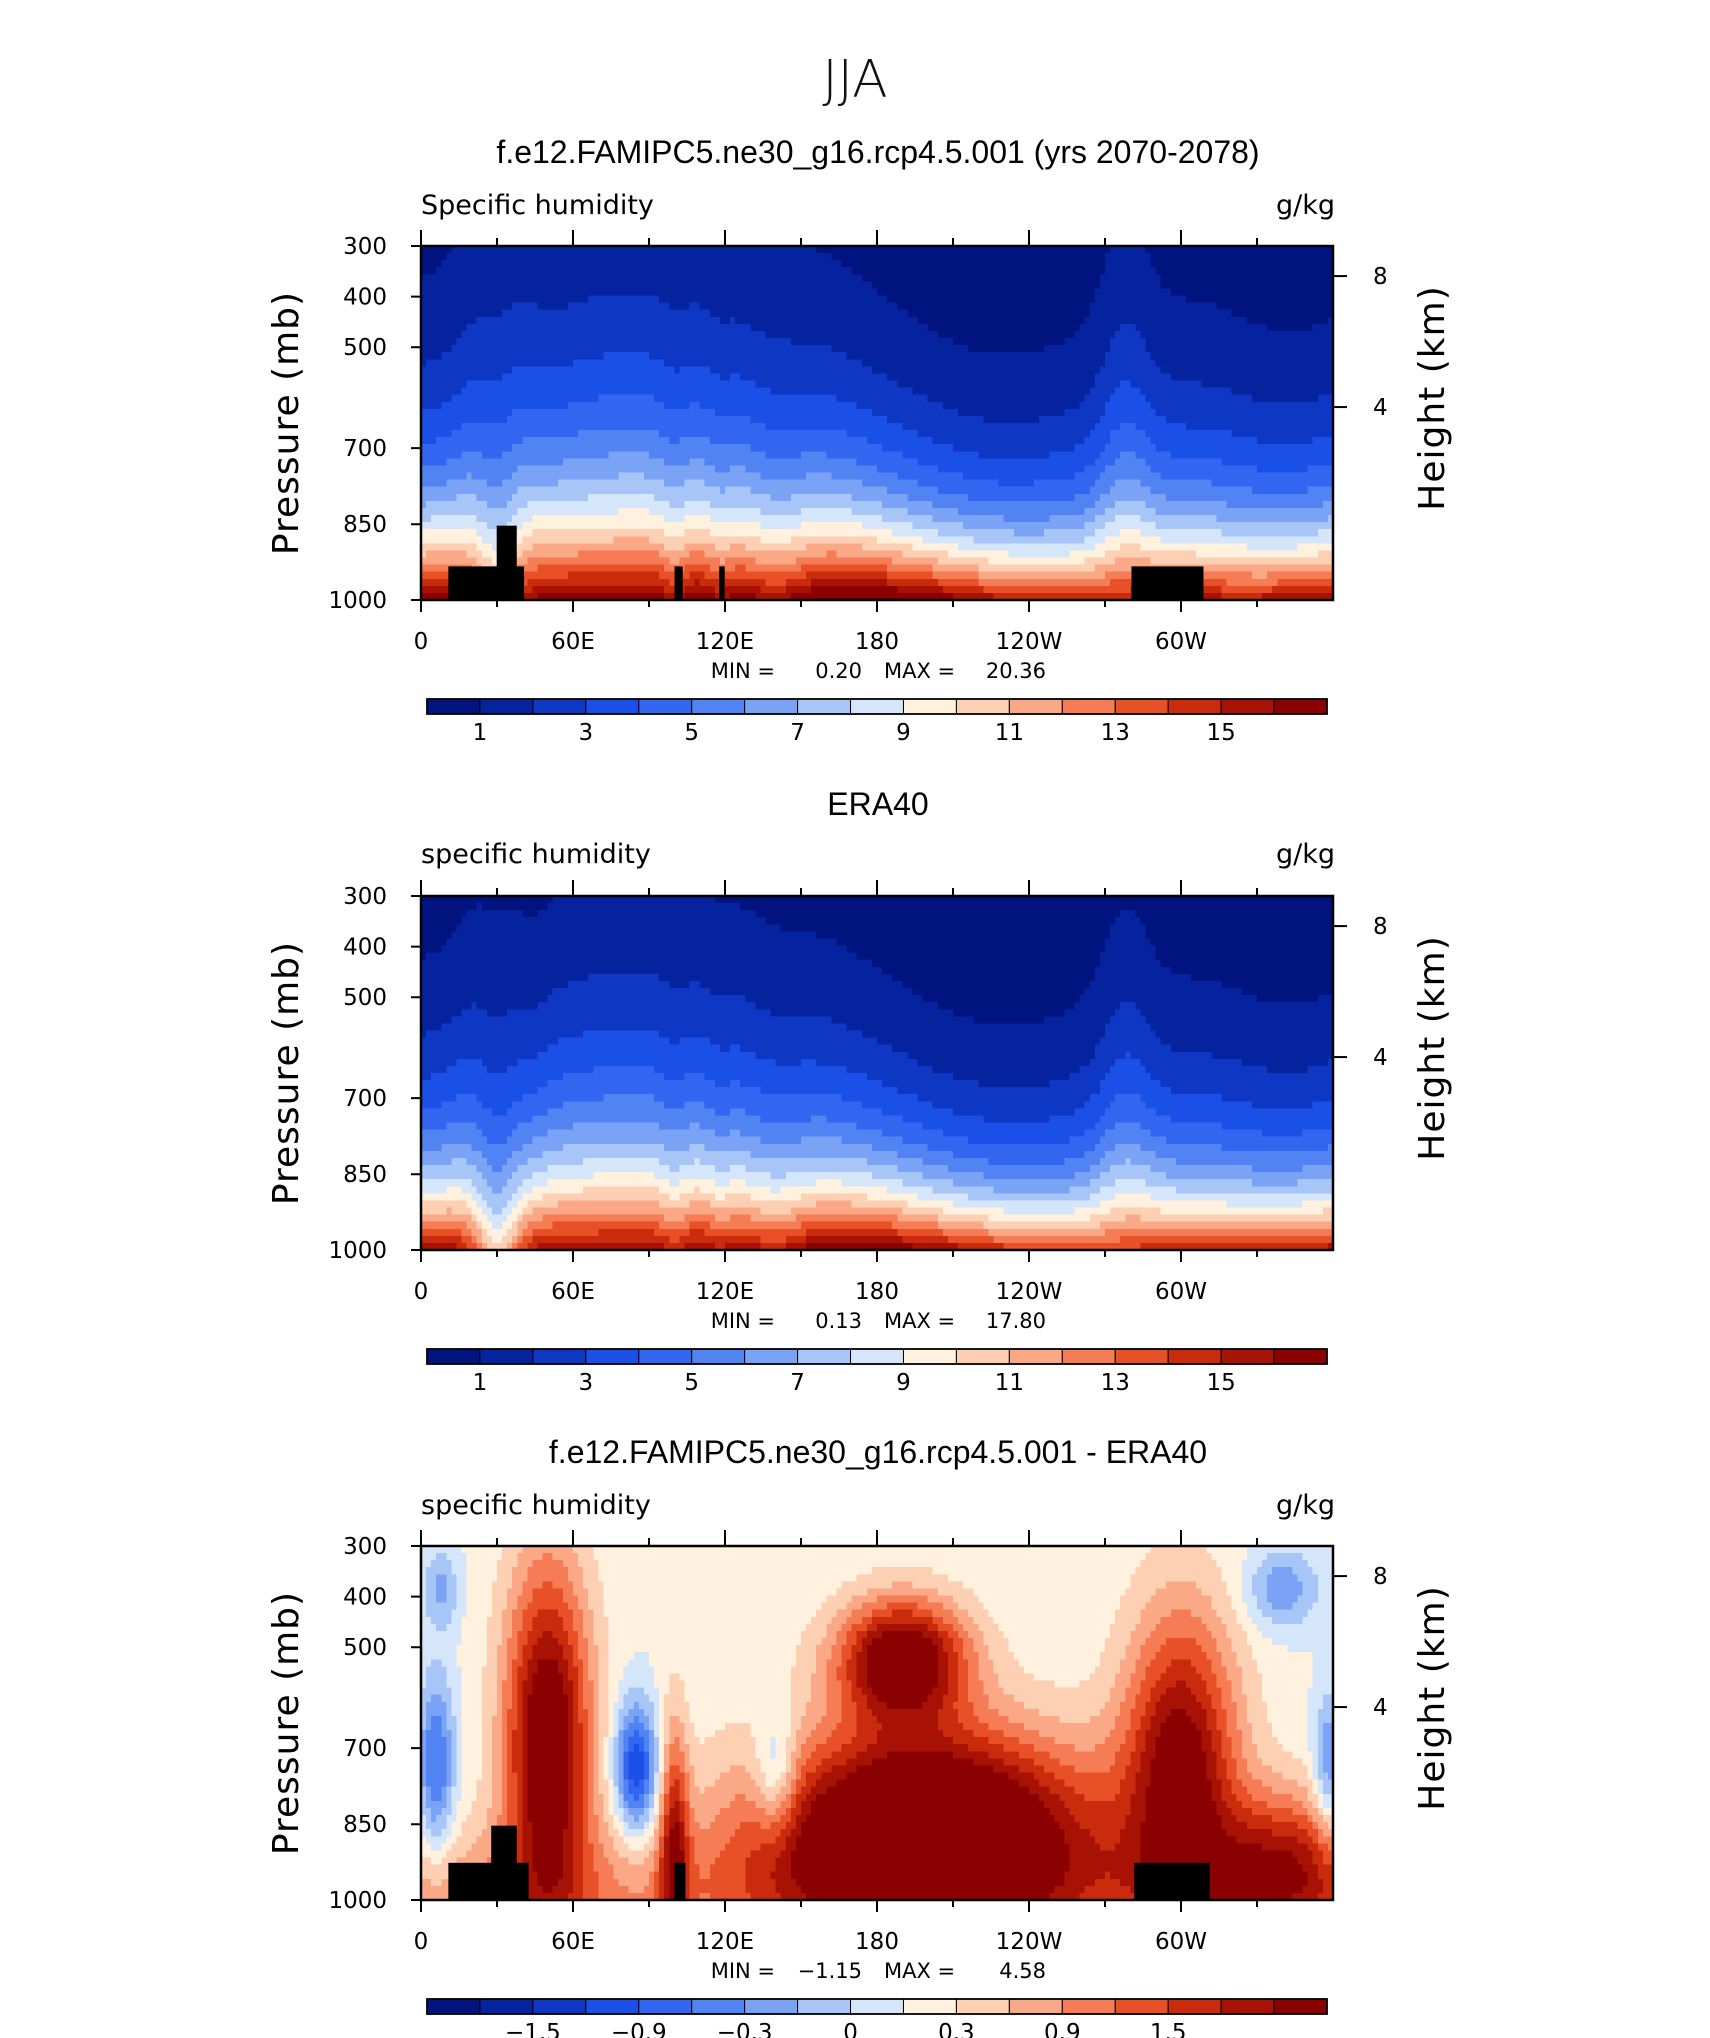 This screenshot has height=2038, width=1710. Describe the element at coordinates (533, 2029) in the screenshot. I see `colorbar-label: −1.5` at that location.